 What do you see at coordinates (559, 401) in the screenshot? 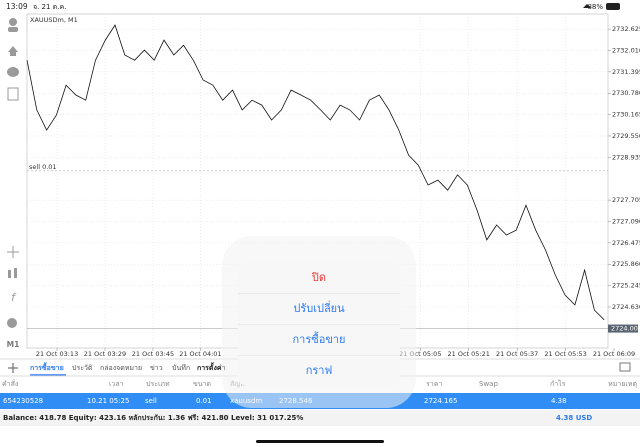
I see `cell: 4.38` at bounding box center [559, 401].